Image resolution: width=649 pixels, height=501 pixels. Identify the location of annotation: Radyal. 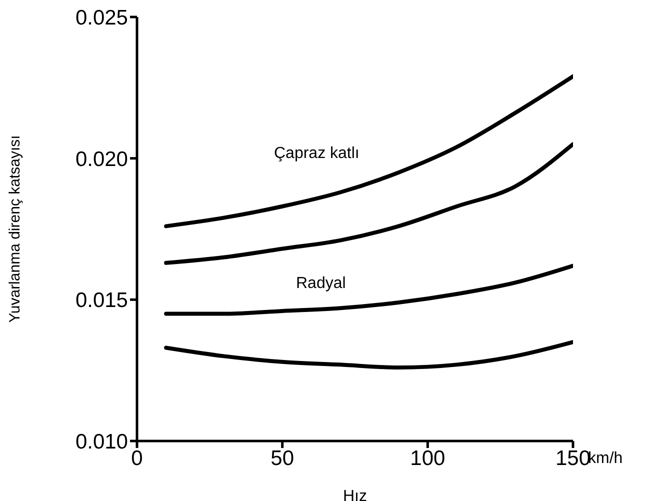
(321, 284).